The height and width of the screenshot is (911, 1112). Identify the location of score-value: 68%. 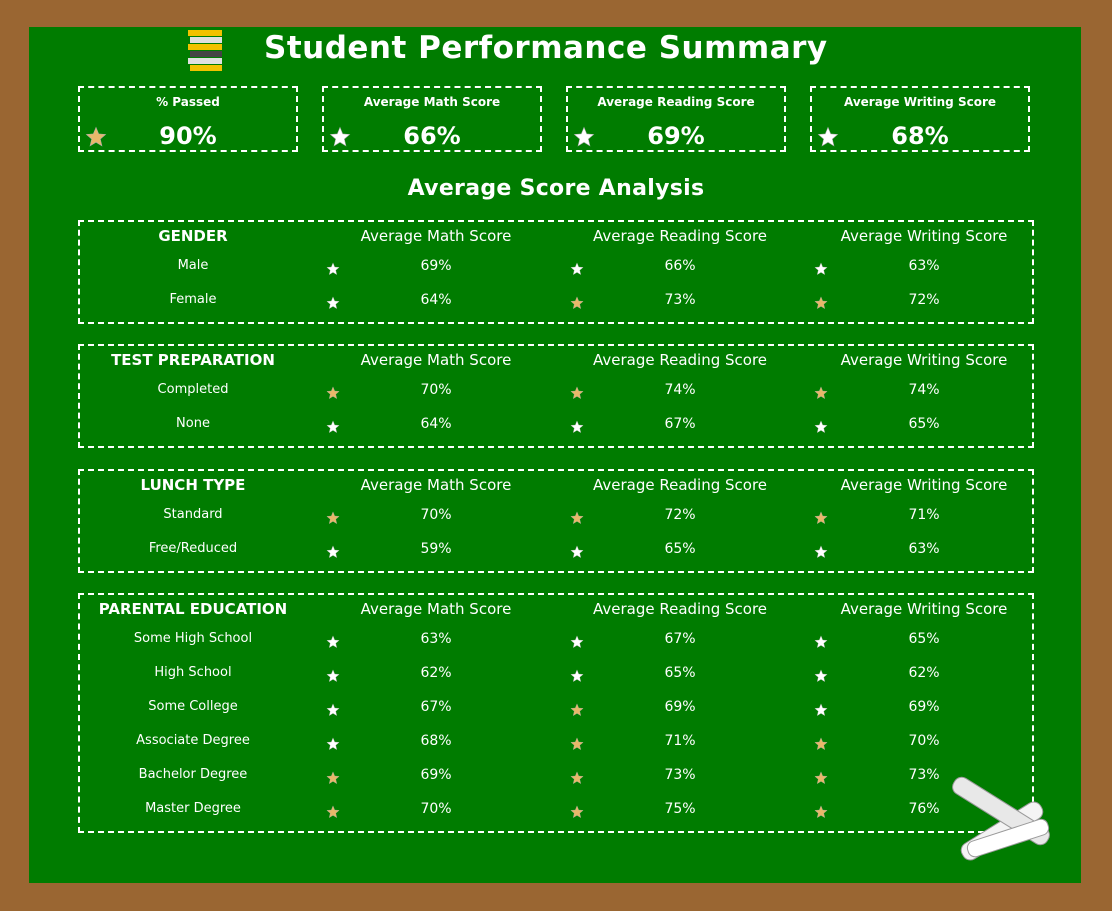
(436, 741).